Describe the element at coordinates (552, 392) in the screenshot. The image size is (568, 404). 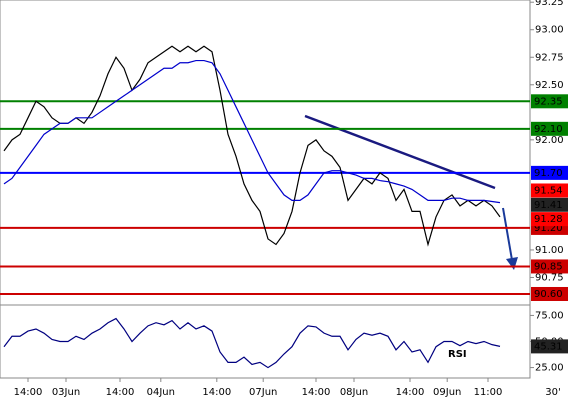
I see `timeframe: 30'` at that location.